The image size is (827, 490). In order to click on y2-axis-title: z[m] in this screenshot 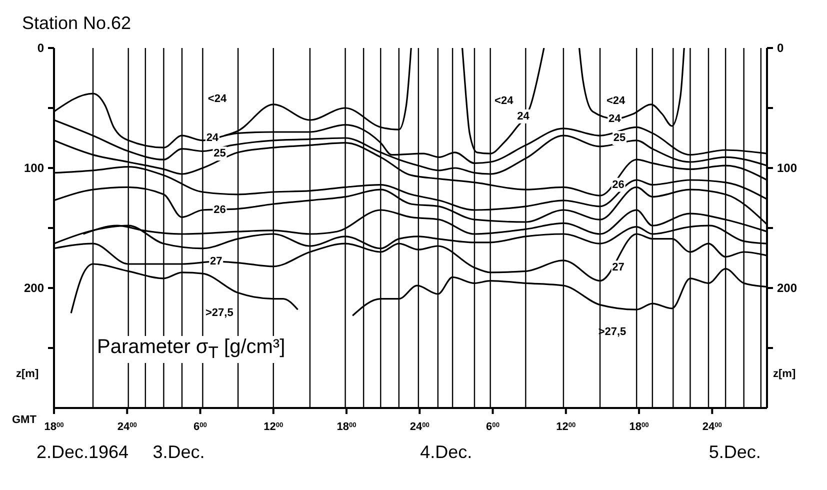, I will do `click(784, 374)`.